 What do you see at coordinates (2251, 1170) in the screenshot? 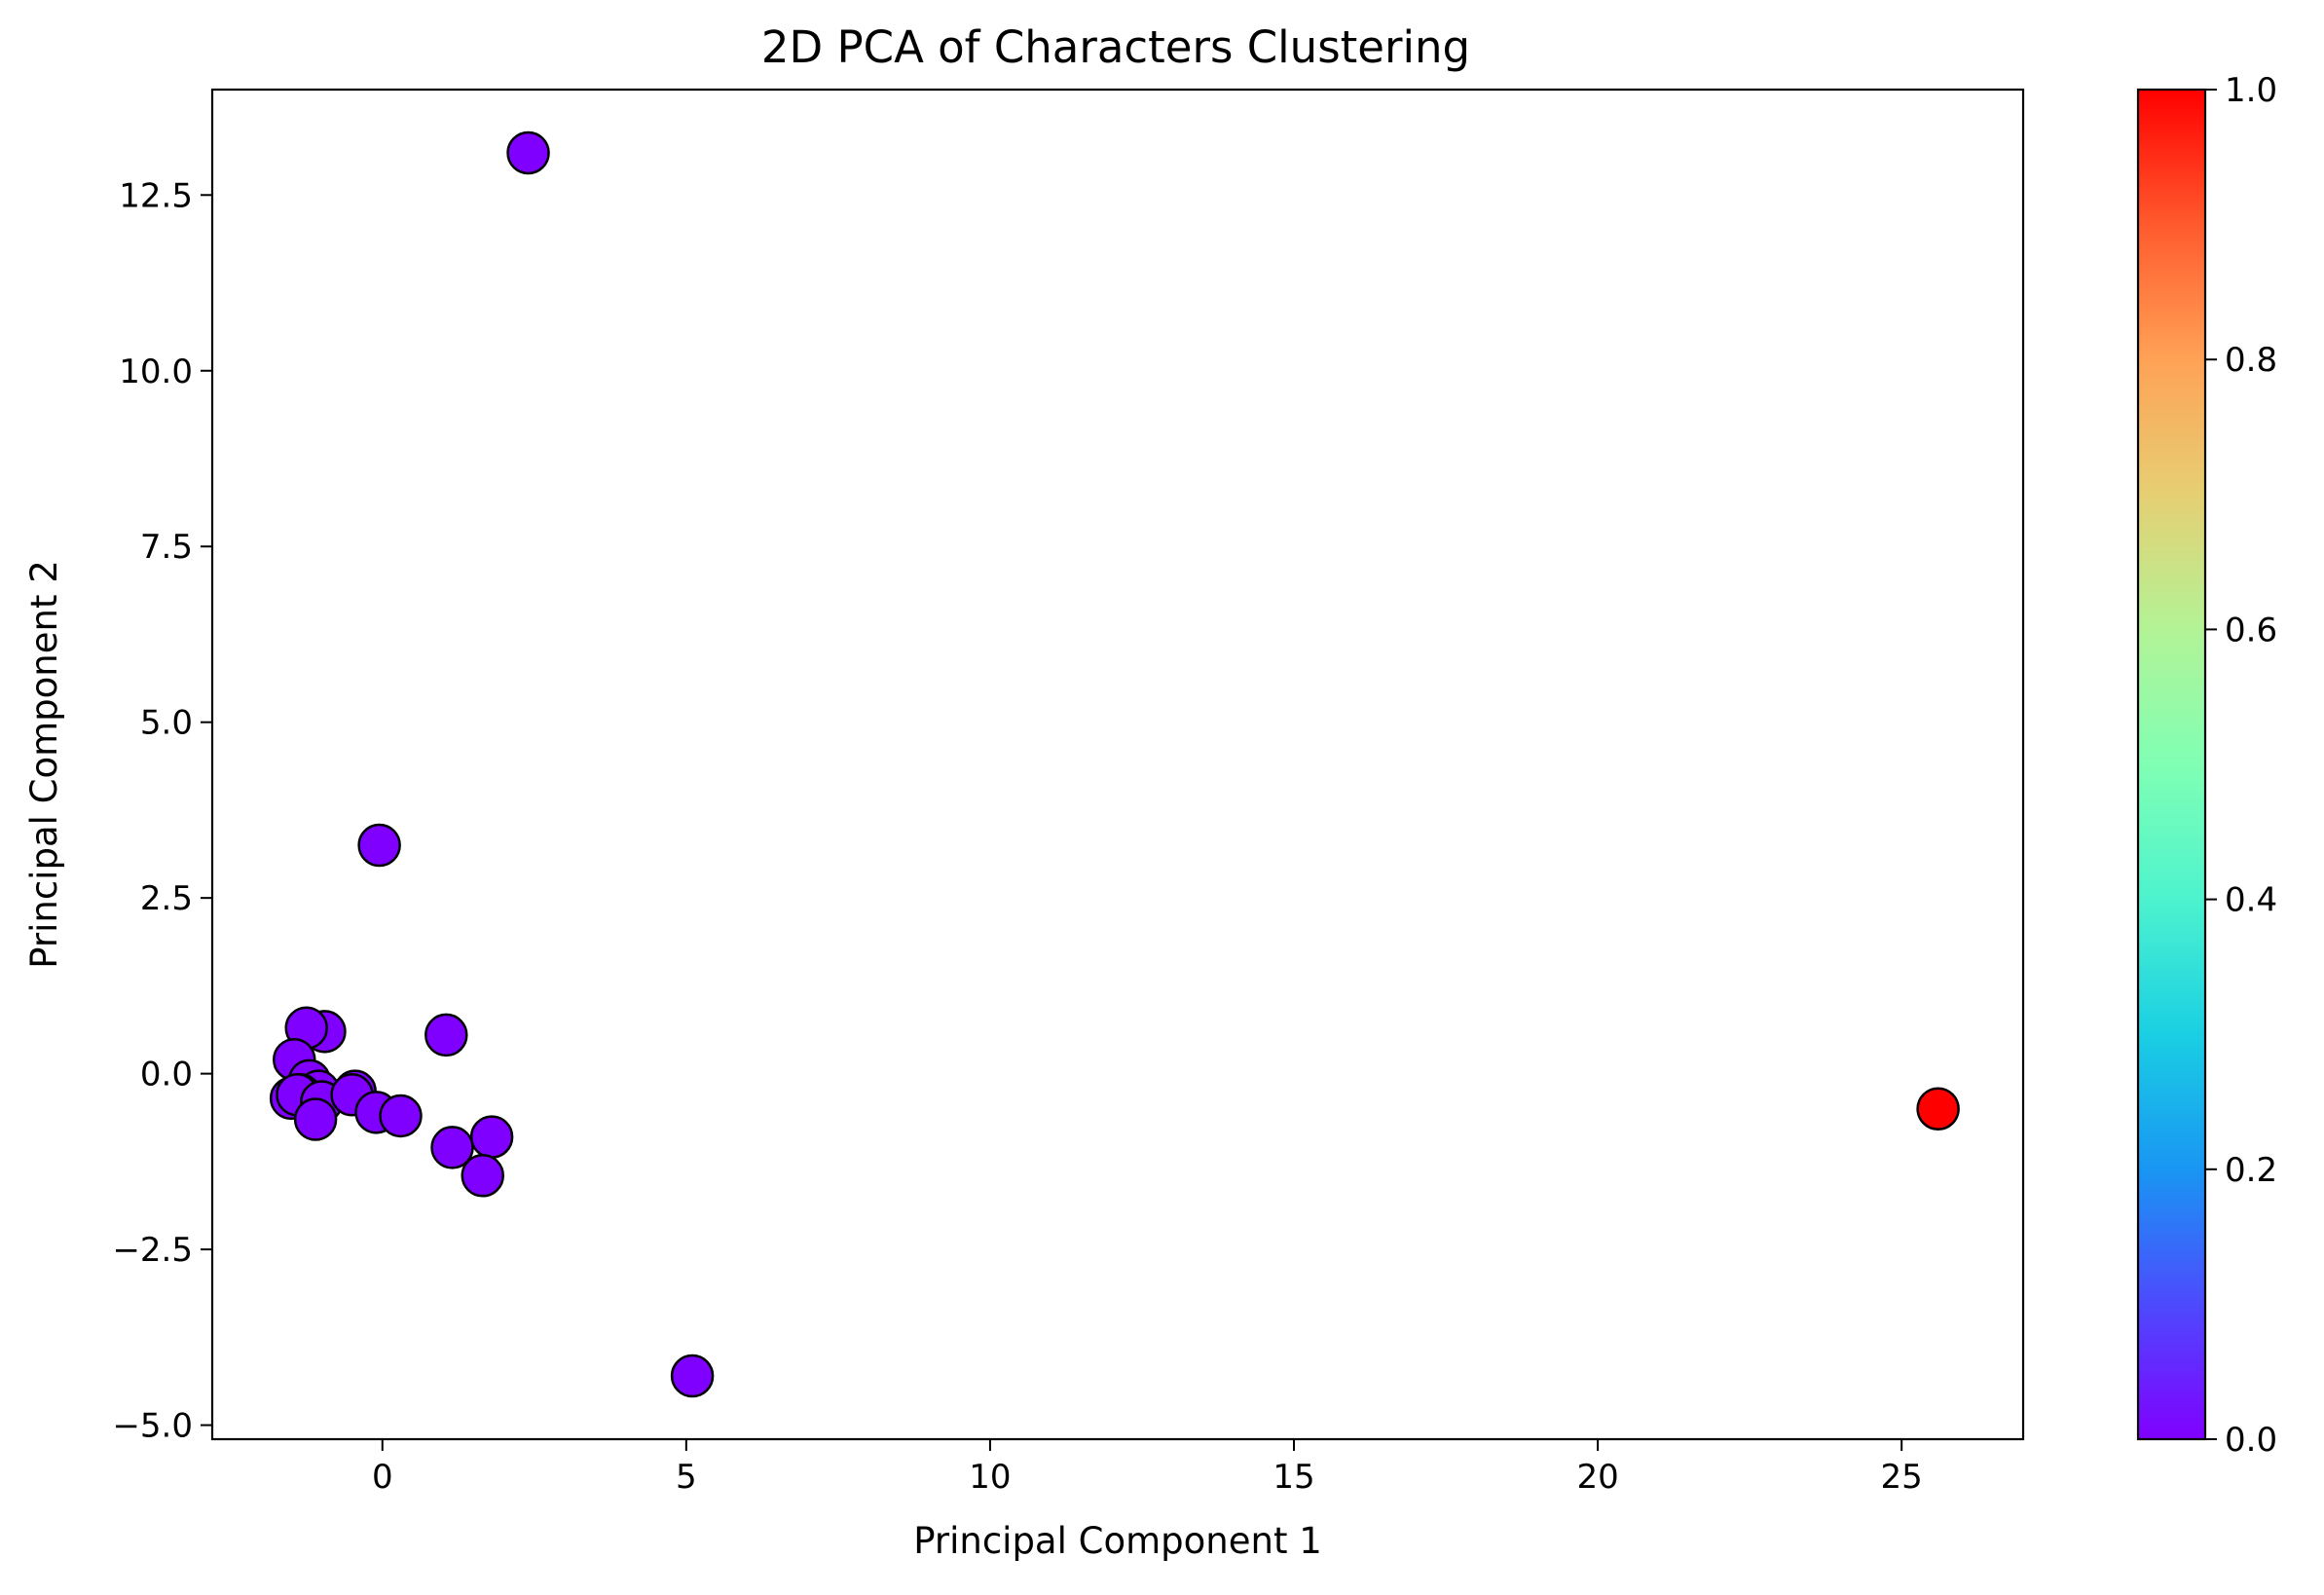
I see `colorbar-tick-label: 0.2` at bounding box center [2251, 1170].